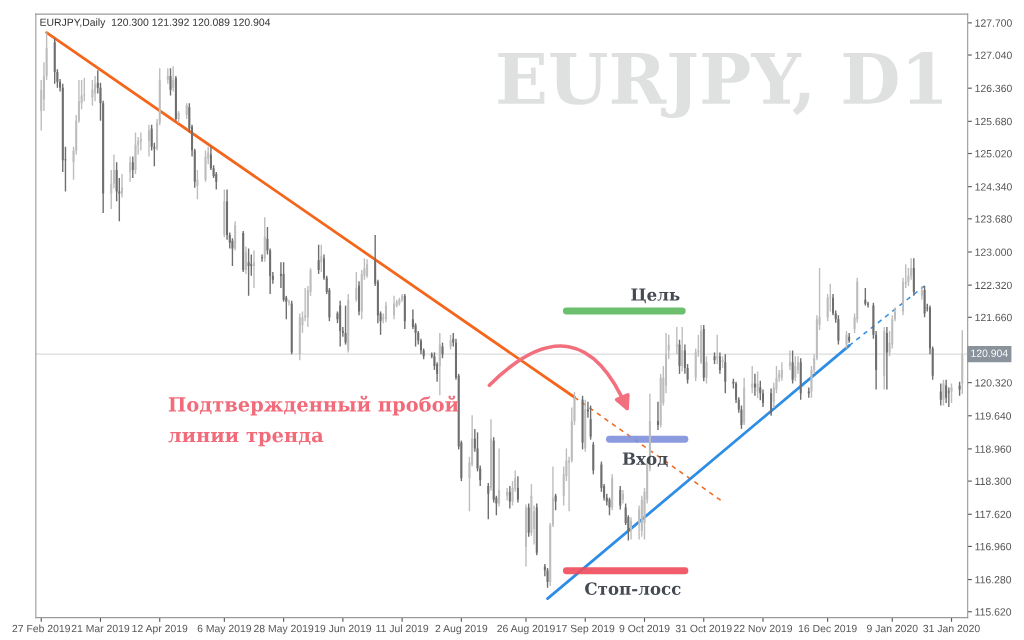 The image size is (1024, 640). What do you see at coordinates (989, 353) in the screenshot?
I see `ref-line-label: 120.904` at bounding box center [989, 353].